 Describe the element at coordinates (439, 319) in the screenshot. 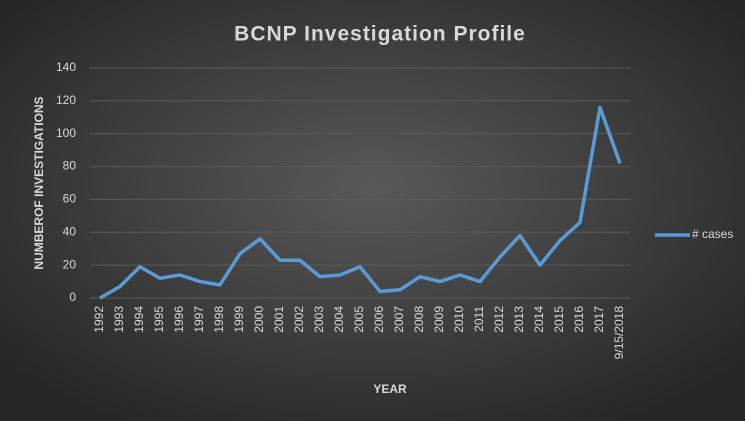

I see `x-tick-label: 2009` at that location.